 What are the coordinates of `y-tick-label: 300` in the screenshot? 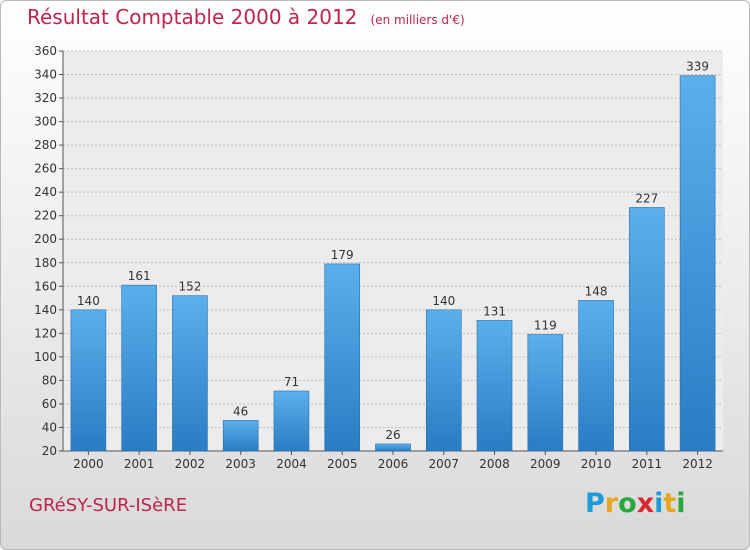 It's located at (45, 122).